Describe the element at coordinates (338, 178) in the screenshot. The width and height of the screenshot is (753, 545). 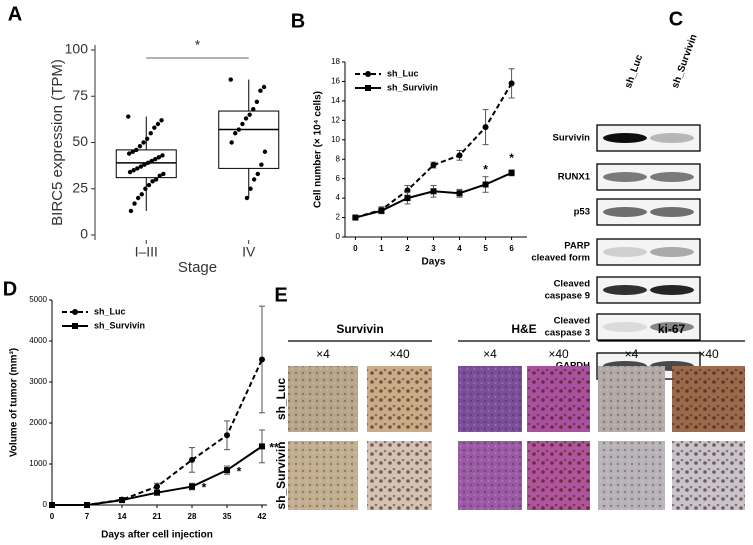
I see `y-tick-label: 6` at that location.